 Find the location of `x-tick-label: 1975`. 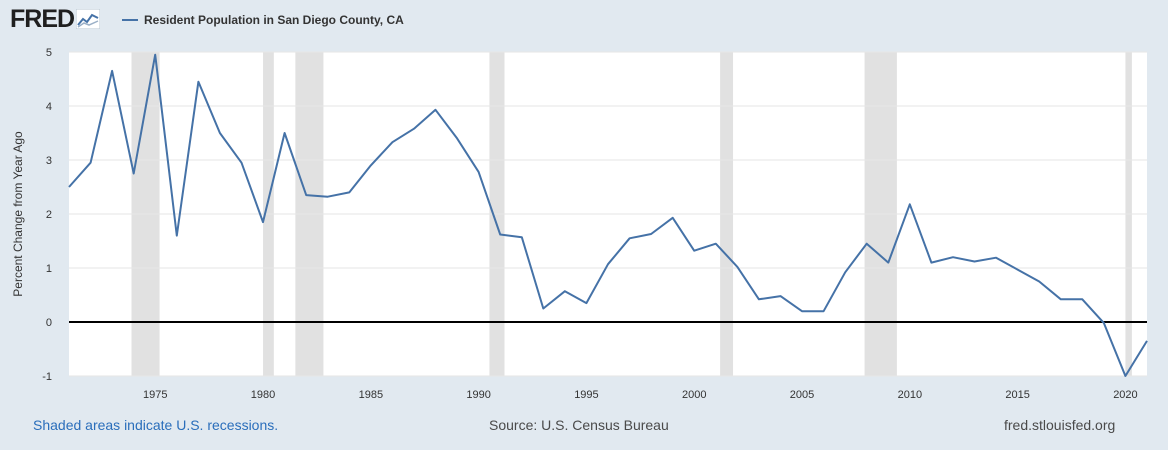

x-tick-label: 1975 is located at coordinates (155, 395).